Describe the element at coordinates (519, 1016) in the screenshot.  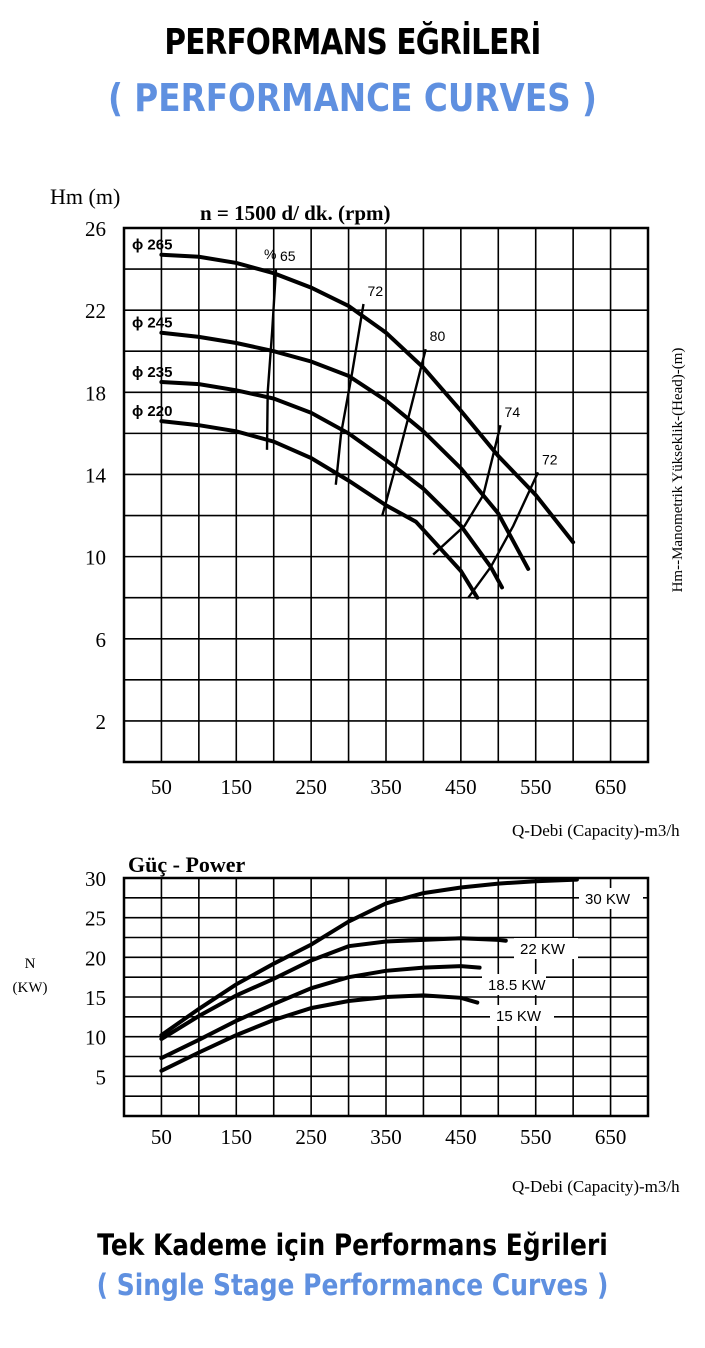
I see `series-label: 15 KW` at that location.